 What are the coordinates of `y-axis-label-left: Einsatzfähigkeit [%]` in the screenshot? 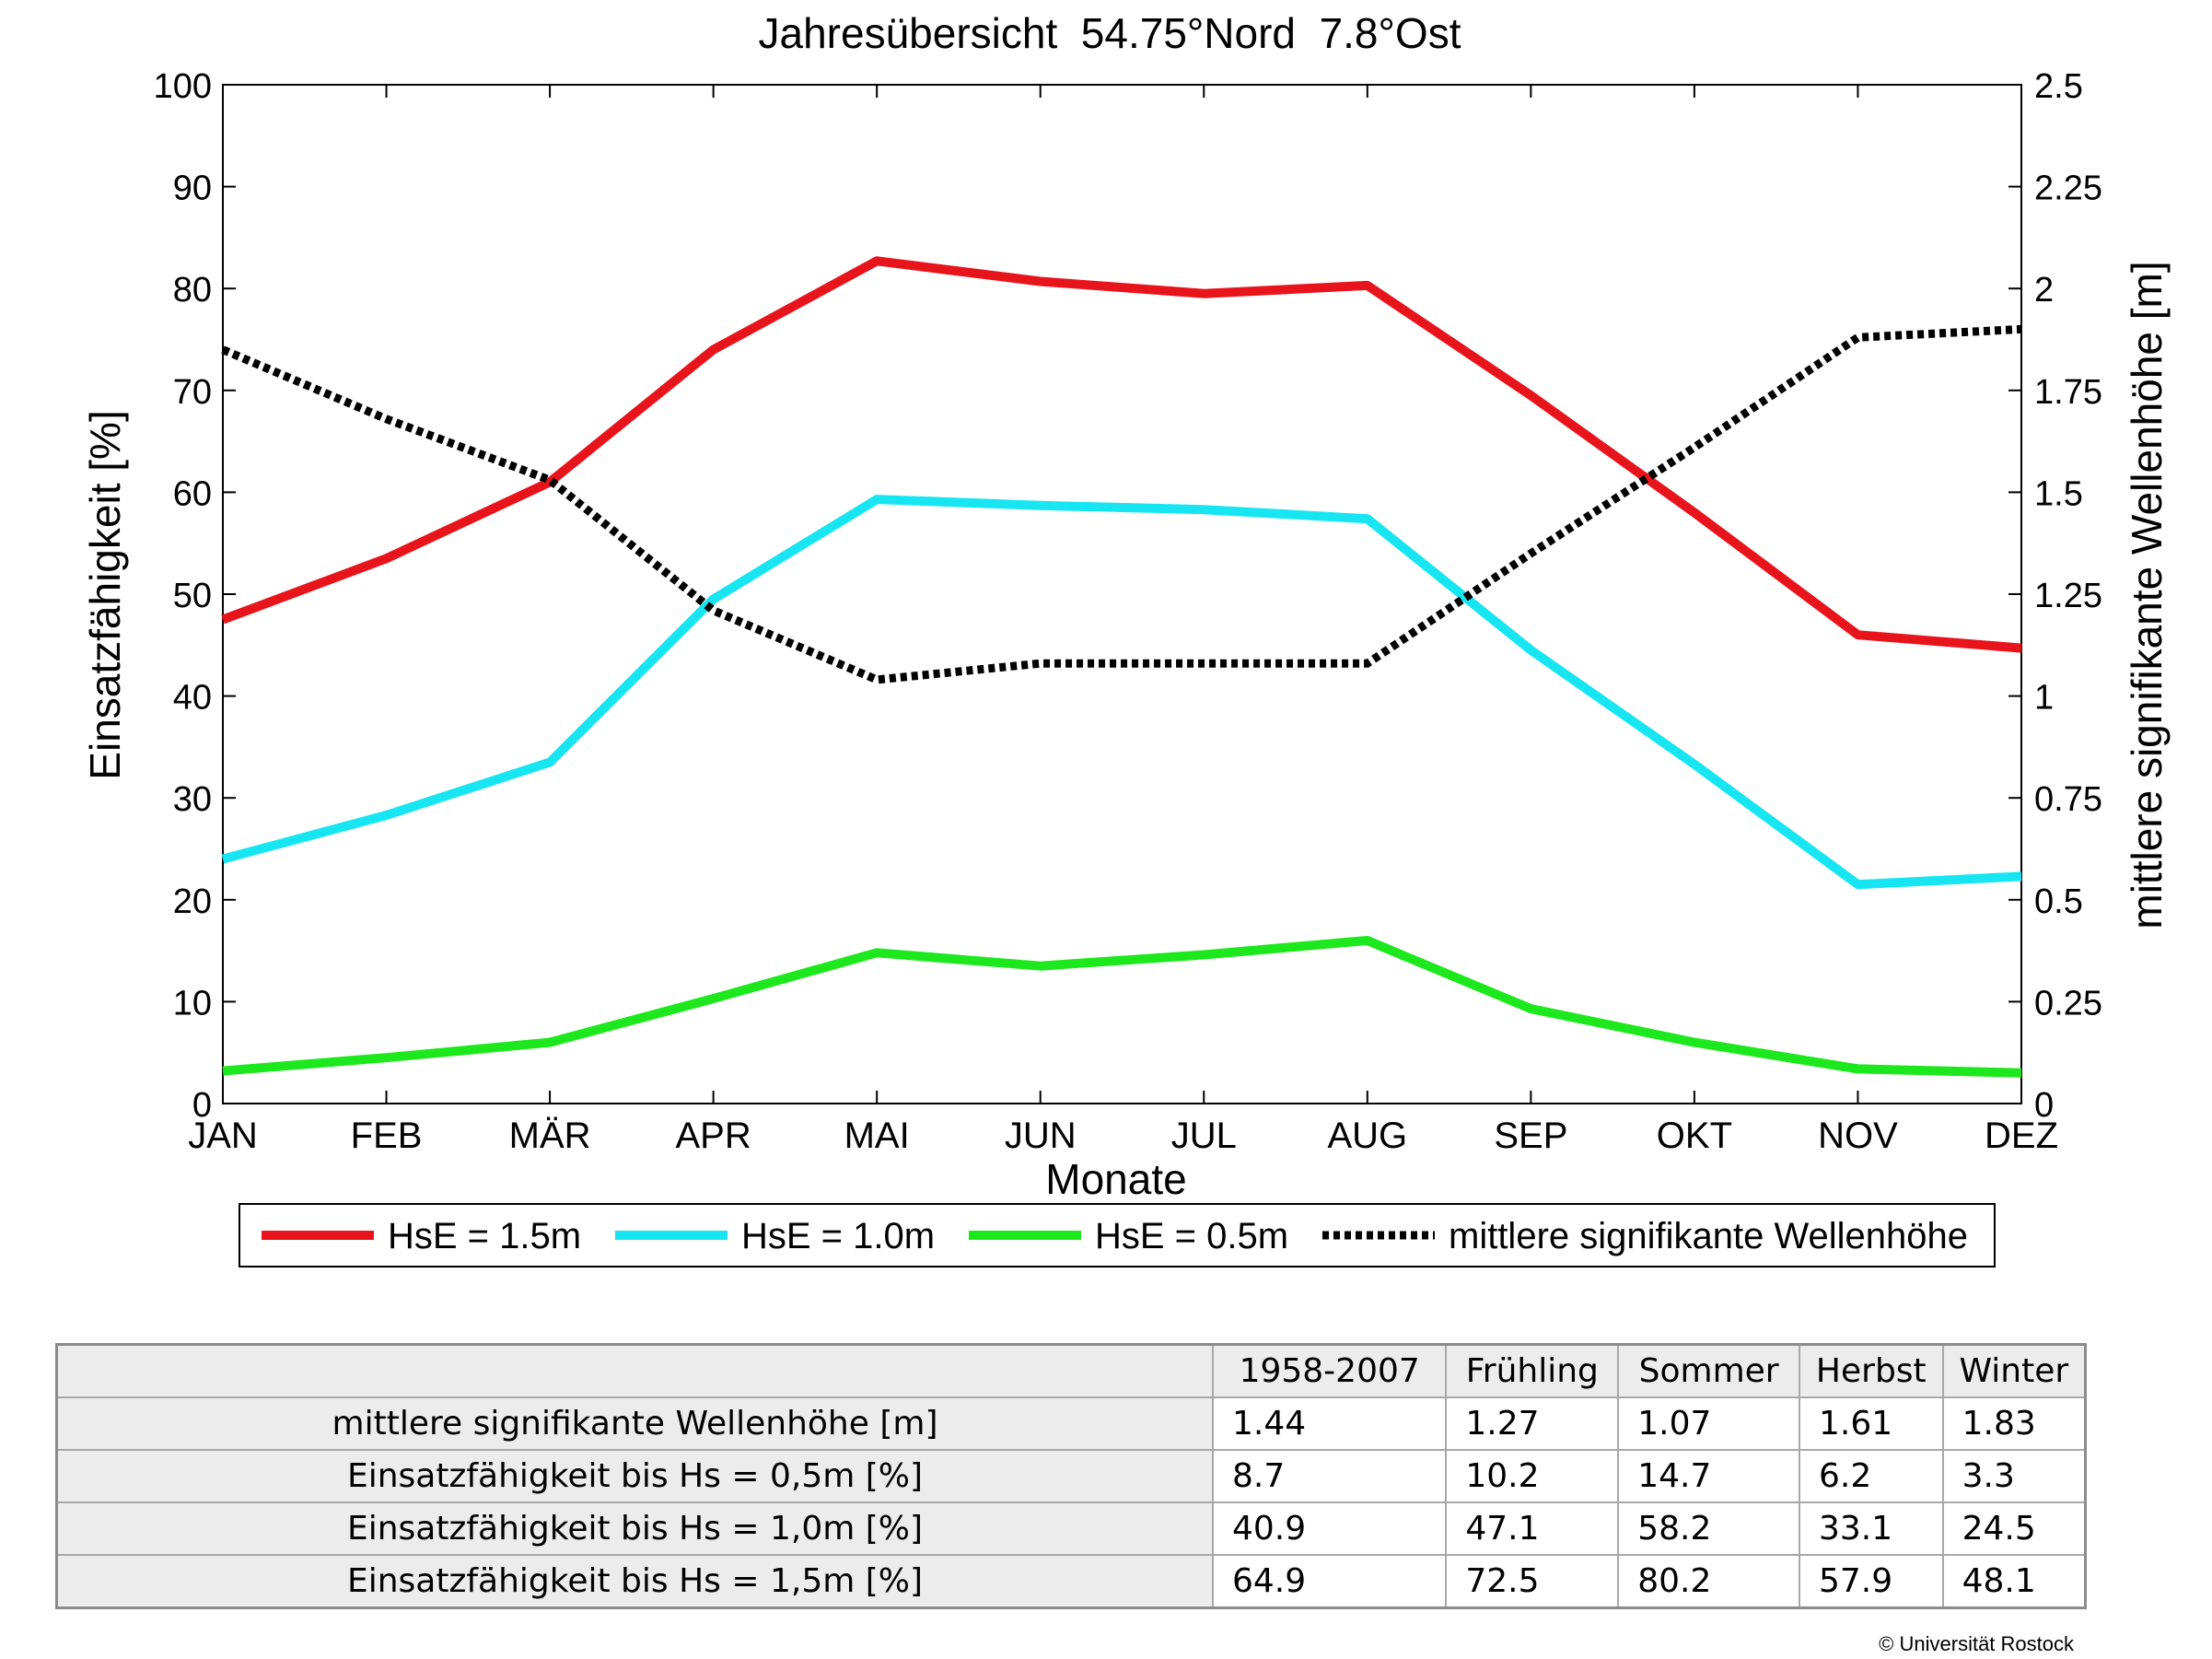 It's located at (105, 594).